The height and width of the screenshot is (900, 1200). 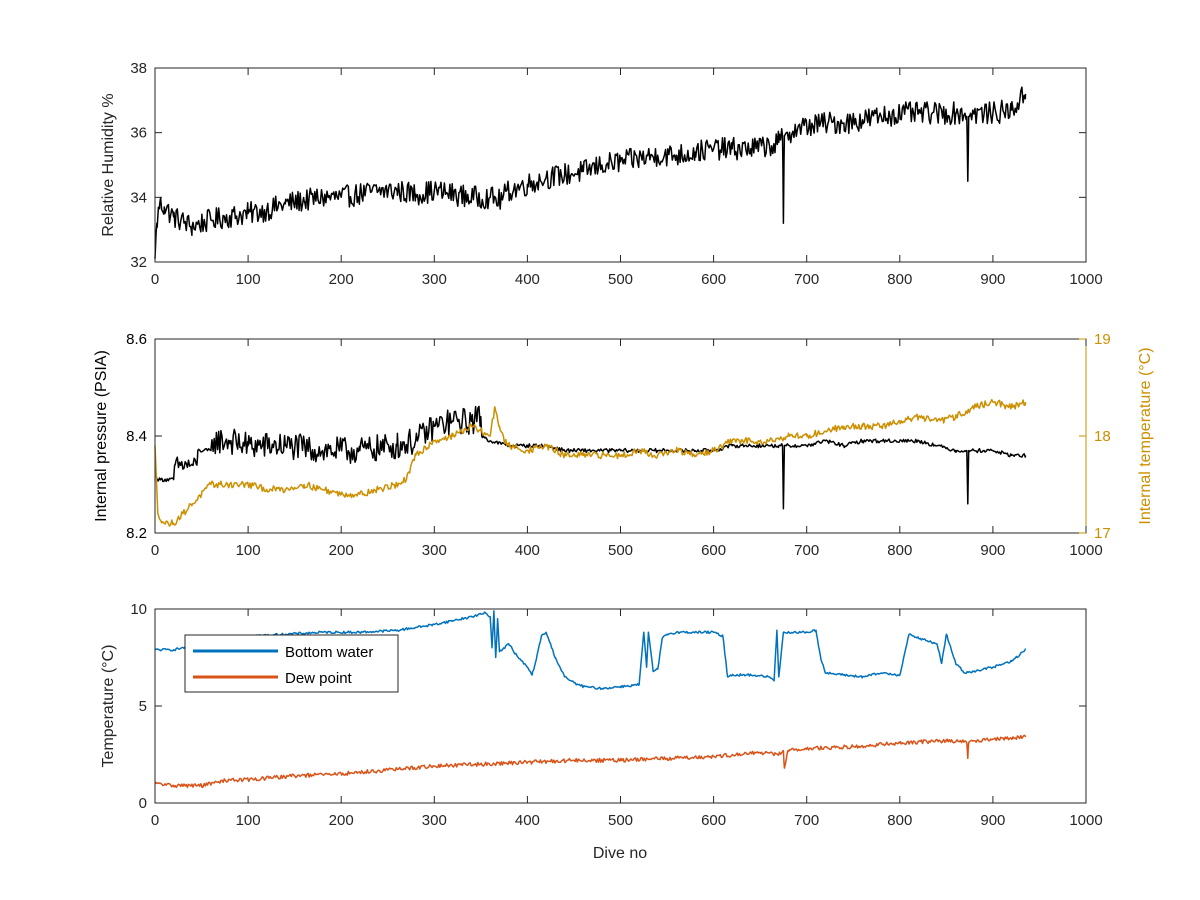 What do you see at coordinates (1085, 279) in the screenshot?
I see `humidity-x-tick-label: 1000` at bounding box center [1085, 279].